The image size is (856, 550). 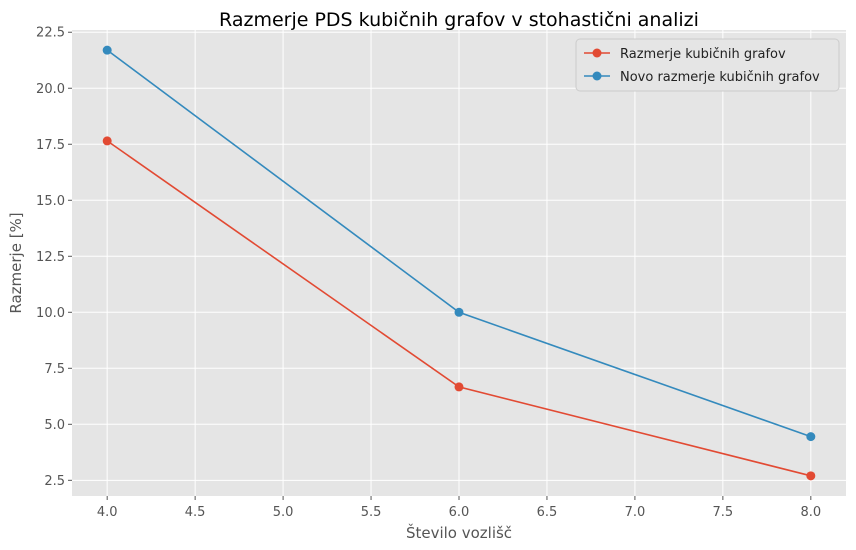 I want to click on legend-box, so click(x=707, y=65).